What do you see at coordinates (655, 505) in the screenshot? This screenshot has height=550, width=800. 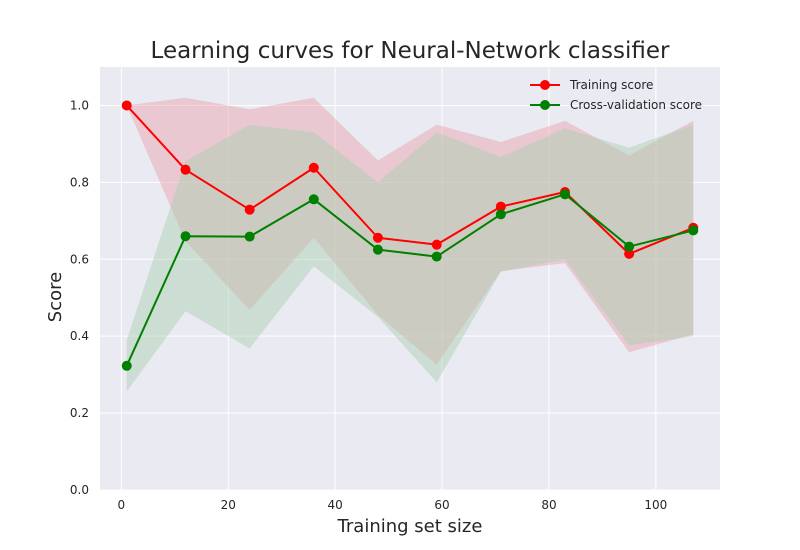 I see `x-tick-label: 100` at bounding box center [655, 505].